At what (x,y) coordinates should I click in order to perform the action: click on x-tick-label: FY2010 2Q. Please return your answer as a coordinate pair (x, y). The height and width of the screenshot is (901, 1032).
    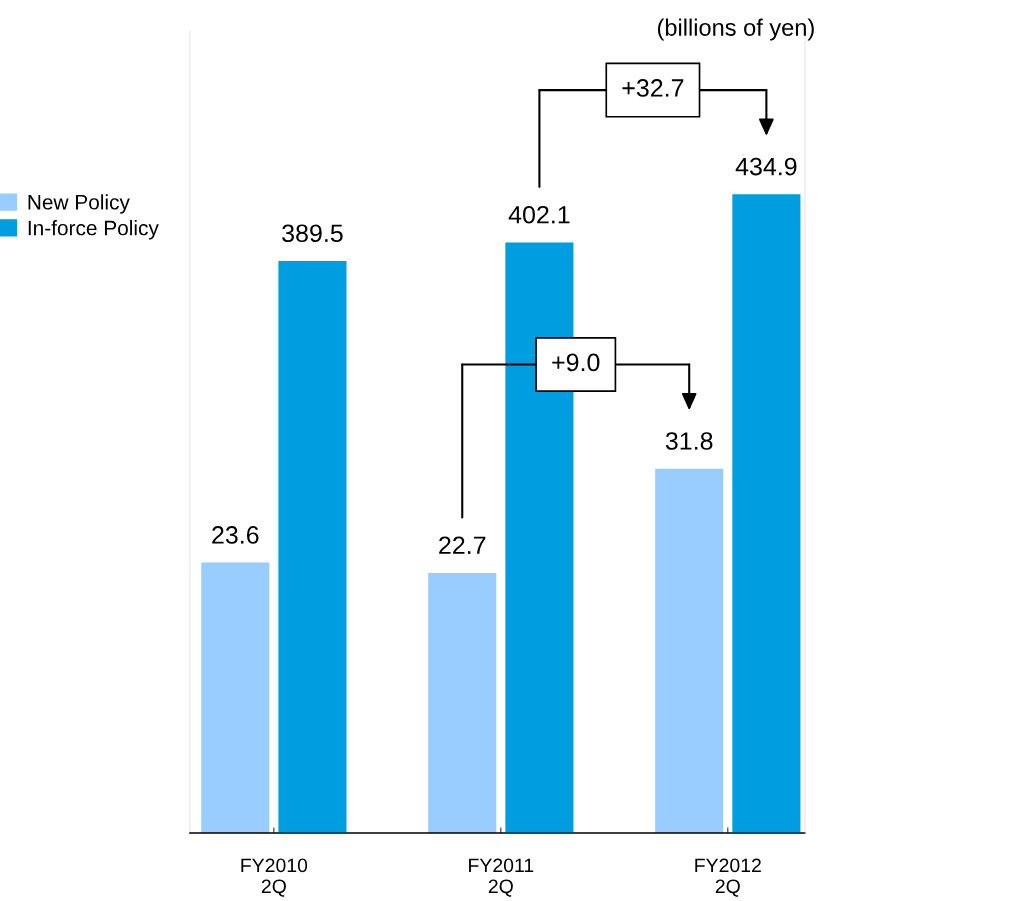
    Looking at the image, I should click on (274, 877).